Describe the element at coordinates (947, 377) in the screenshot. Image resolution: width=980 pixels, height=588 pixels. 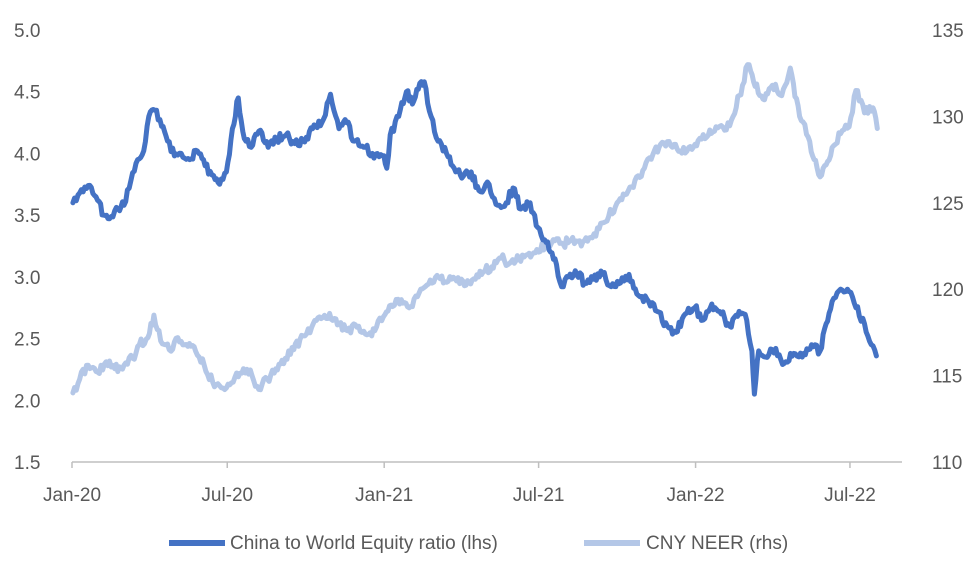
I see `y-right-tick-label: 115` at that location.